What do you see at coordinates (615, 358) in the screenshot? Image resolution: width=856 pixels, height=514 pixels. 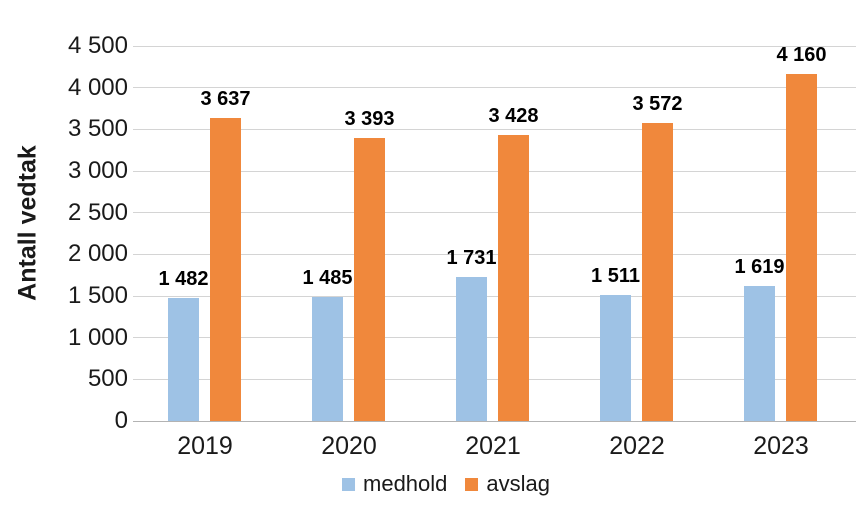 I see `bar-medhold-2022` at bounding box center [615, 358].